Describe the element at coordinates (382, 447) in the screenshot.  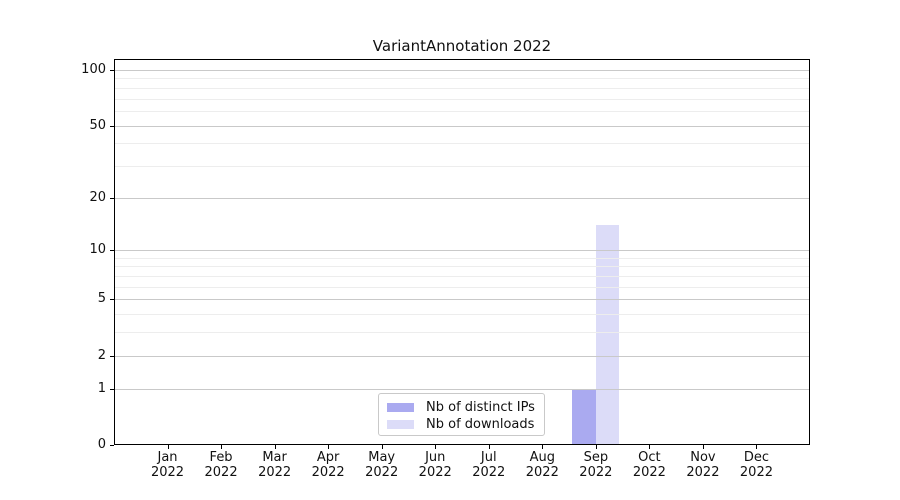
I see `x-tick-may` at that location.